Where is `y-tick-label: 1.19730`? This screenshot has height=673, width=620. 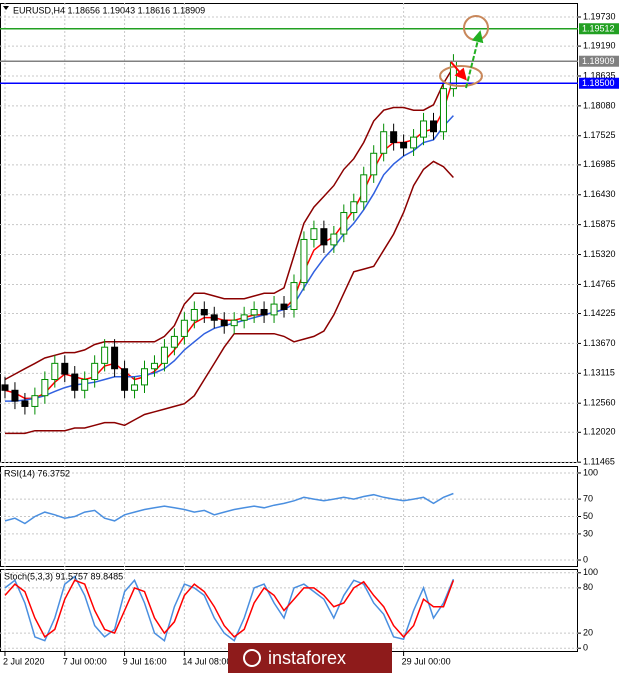
y-tick-label: 1.19730 is located at coordinates (599, 16).